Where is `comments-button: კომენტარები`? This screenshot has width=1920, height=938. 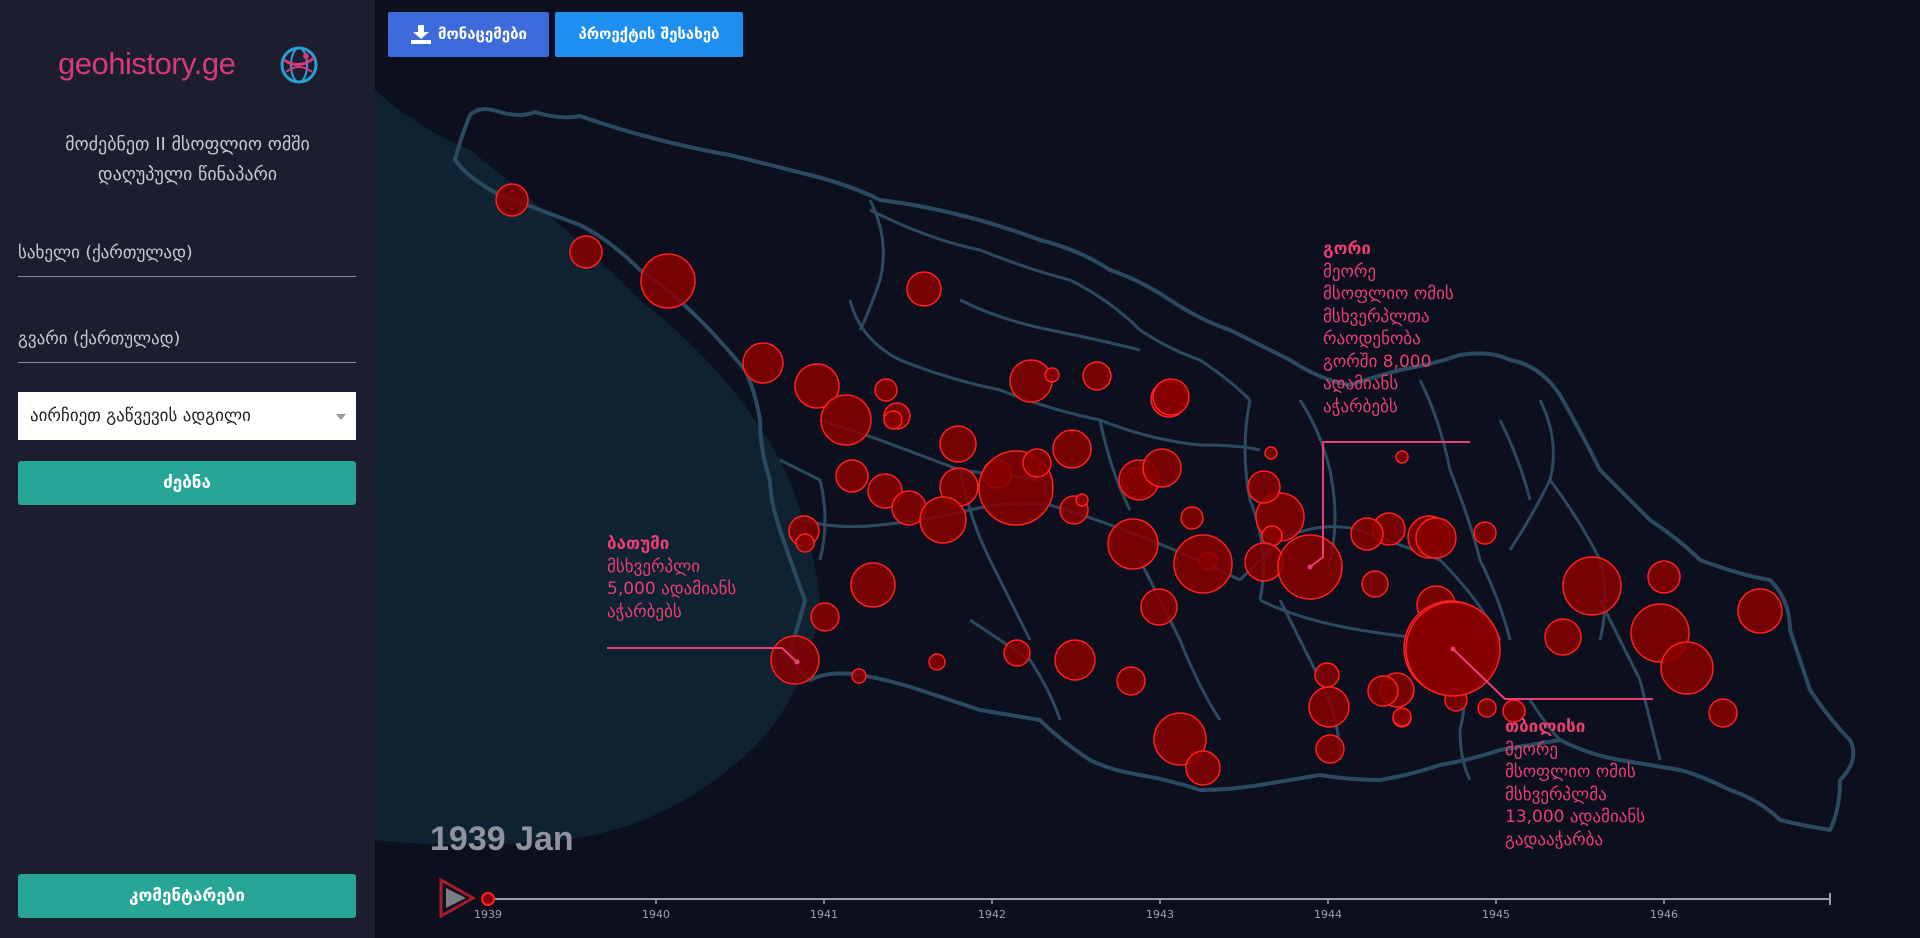
comments-button: კომენტარები is located at coordinates (187, 896).